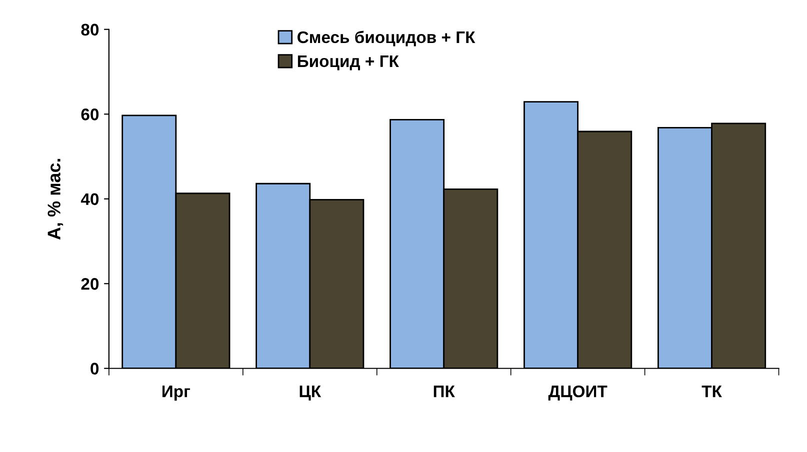 This screenshot has width=807, height=452. What do you see at coordinates (348, 62) in the screenshot?
I see `legend-label: Биоцид + ГК` at bounding box center [348, 62].